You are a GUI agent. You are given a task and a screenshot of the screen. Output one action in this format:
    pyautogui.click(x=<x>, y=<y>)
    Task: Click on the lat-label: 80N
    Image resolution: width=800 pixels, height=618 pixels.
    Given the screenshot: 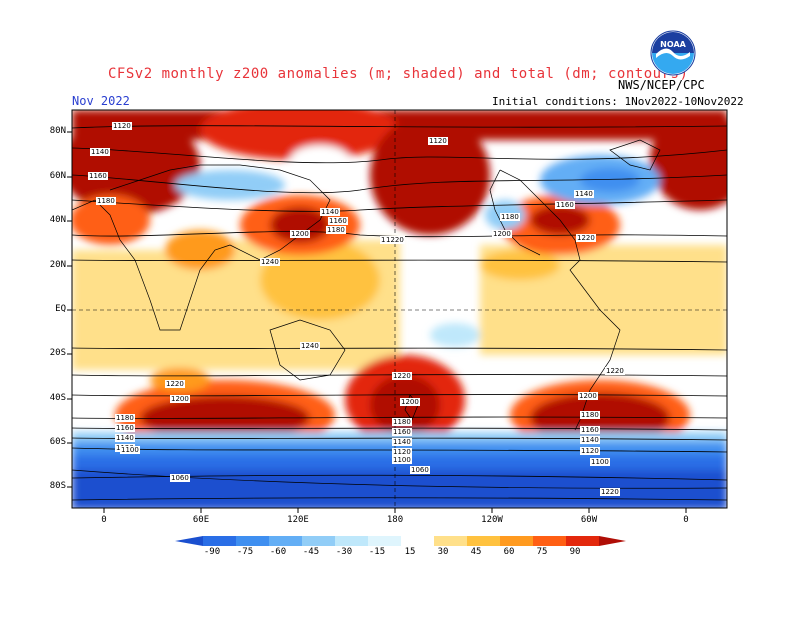 What is the action you would take?
    pyautogui.click(x=57, y=131)
    